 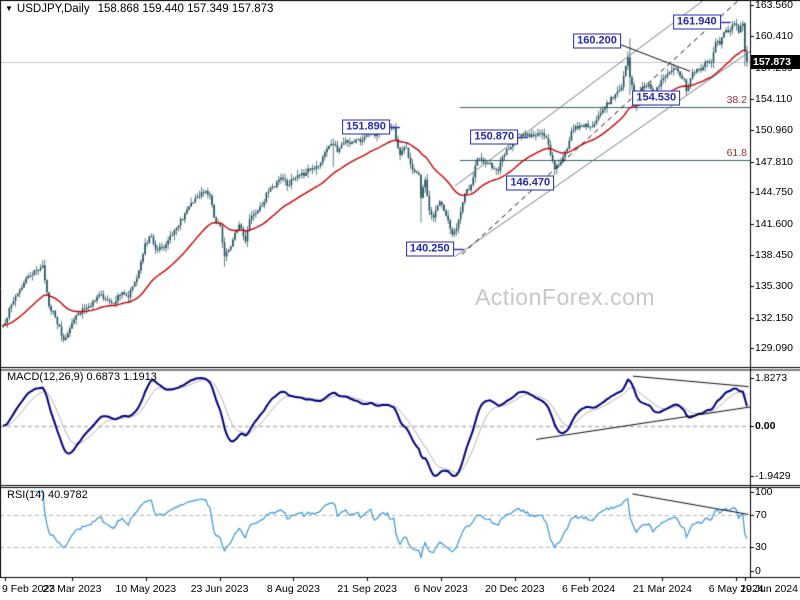 What do you see at coordinates (774, 192) in the screenshot?
I see `price-axis-label: 144.750` at bounding box center [774, 192].